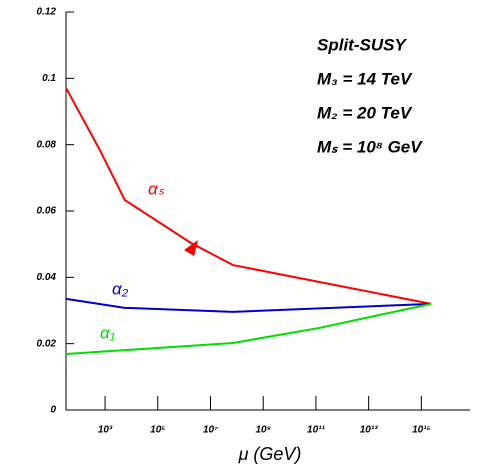 The width and height of the screenshot is (491, 474). I want to click on y-tick-label: 0, so click(53, 410).